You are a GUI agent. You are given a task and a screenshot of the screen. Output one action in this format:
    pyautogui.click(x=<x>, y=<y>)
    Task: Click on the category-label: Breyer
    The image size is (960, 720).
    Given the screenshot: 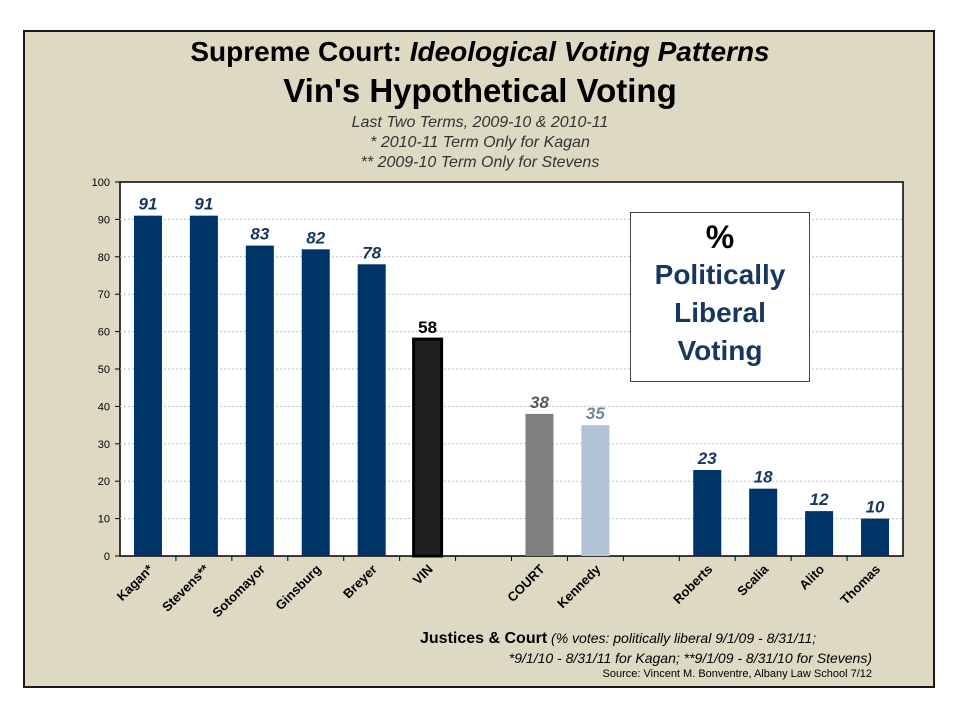 What is the action you would take?
    pyautogui.click(x=360, y=582)
    